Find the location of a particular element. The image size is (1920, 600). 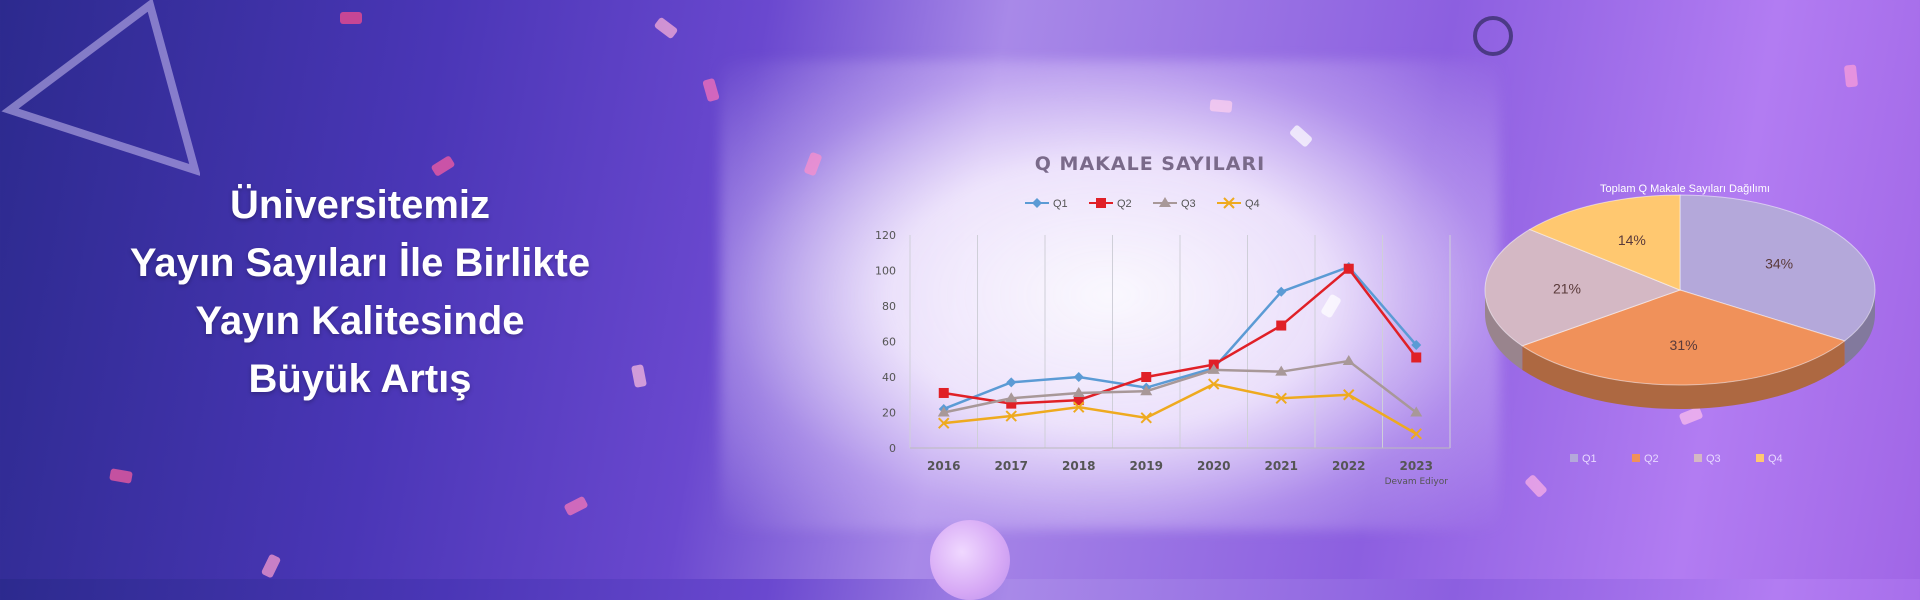

legend-label: Q1 is located at coordinates (1060, 204).